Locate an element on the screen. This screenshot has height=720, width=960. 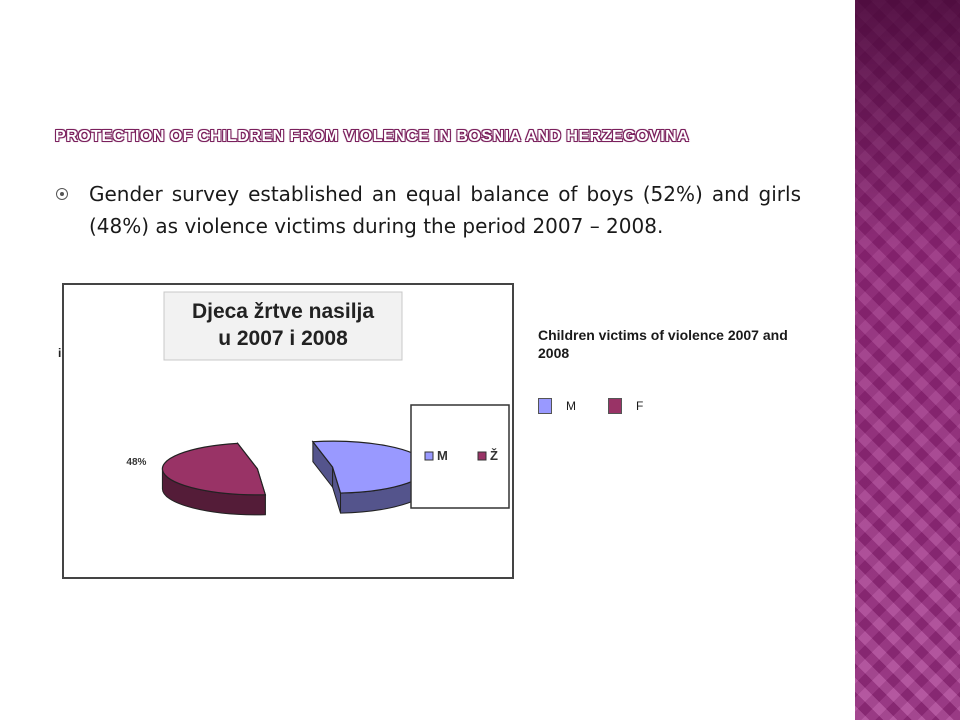
legend-item-f: F is located at coordinates (641, 406).